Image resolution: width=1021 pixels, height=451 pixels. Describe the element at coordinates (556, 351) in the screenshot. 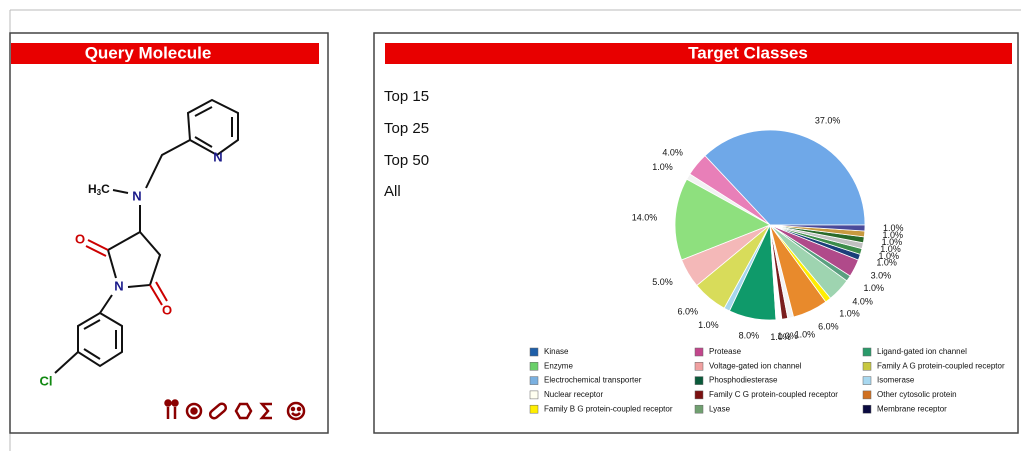

I see `legend-label: Kinase` at that location.